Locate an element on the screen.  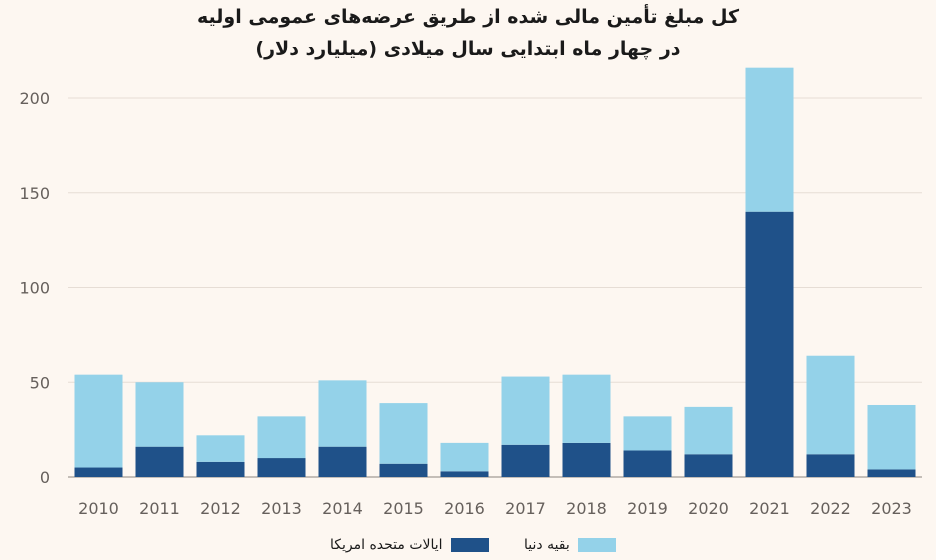
x-tick-label-2017: 2017 is located at coordinates (525, 508).